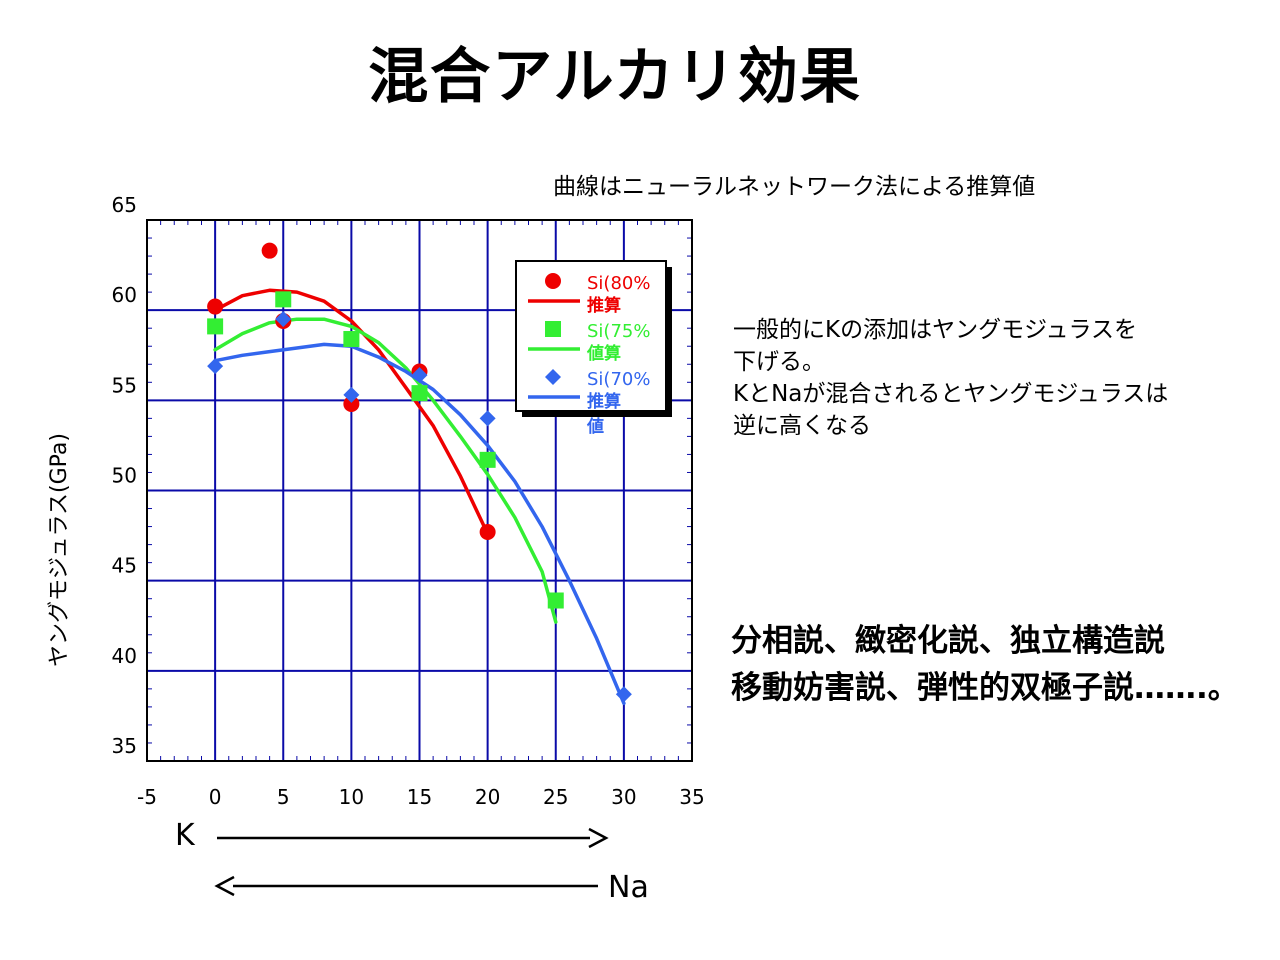 The height and width of the screenshot is (960, 1280). Describe the element at coordinates (802, 426) in the screenshot. I see `observation-line: 逆に高くなる` at that location.